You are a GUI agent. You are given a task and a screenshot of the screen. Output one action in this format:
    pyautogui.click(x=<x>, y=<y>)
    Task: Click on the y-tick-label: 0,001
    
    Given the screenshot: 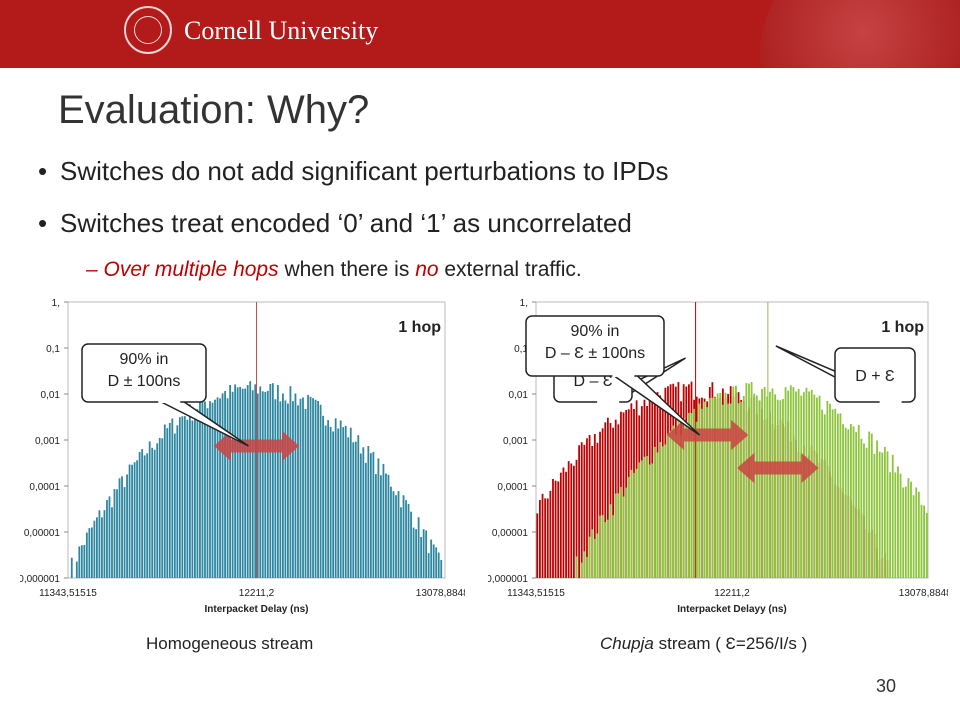 What is the action you would take?
    pyautogui.click(x=515, y=441)
    